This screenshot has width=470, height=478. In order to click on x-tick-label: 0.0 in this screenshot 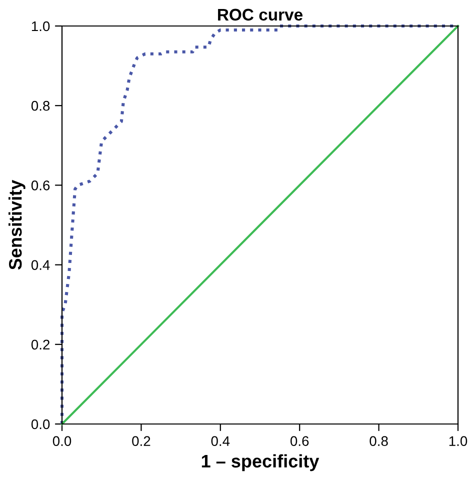, I will do `click(62, 441)`.